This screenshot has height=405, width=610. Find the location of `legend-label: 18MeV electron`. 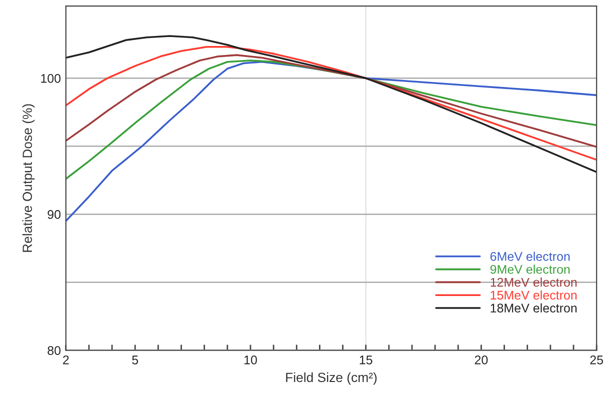

legend-label: 18MeV electron is located at coordinates (533, 308).